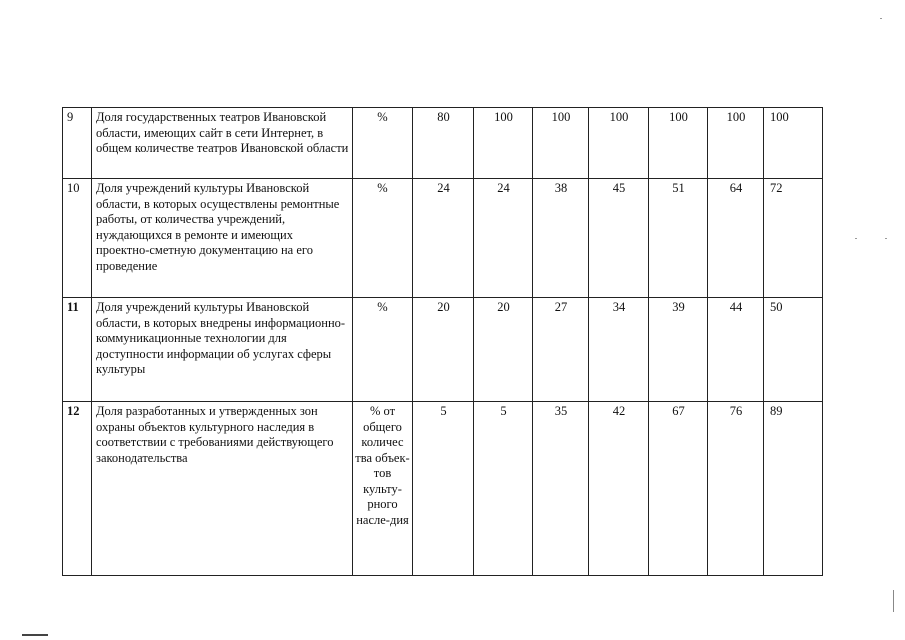 The height and width of the screenshot is (640, 905). What do you see at coordinates (678, 488) in the screenshot?
I see `value-cell: 67` at bounding box center [678, 488].